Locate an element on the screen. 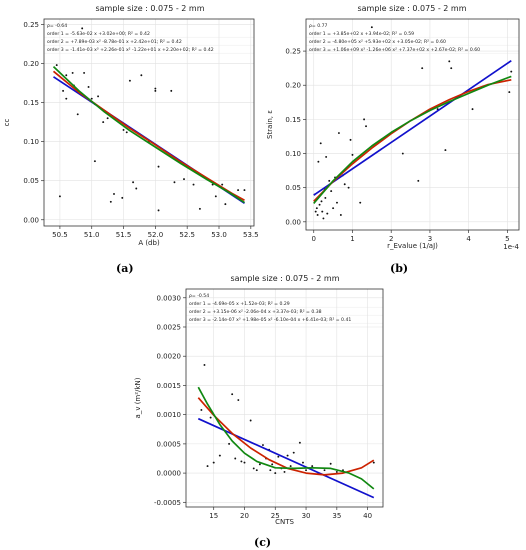 This screenshot has height=550, width=526. y-tick-label: 0.0030 is located at coordinates (169, 298).